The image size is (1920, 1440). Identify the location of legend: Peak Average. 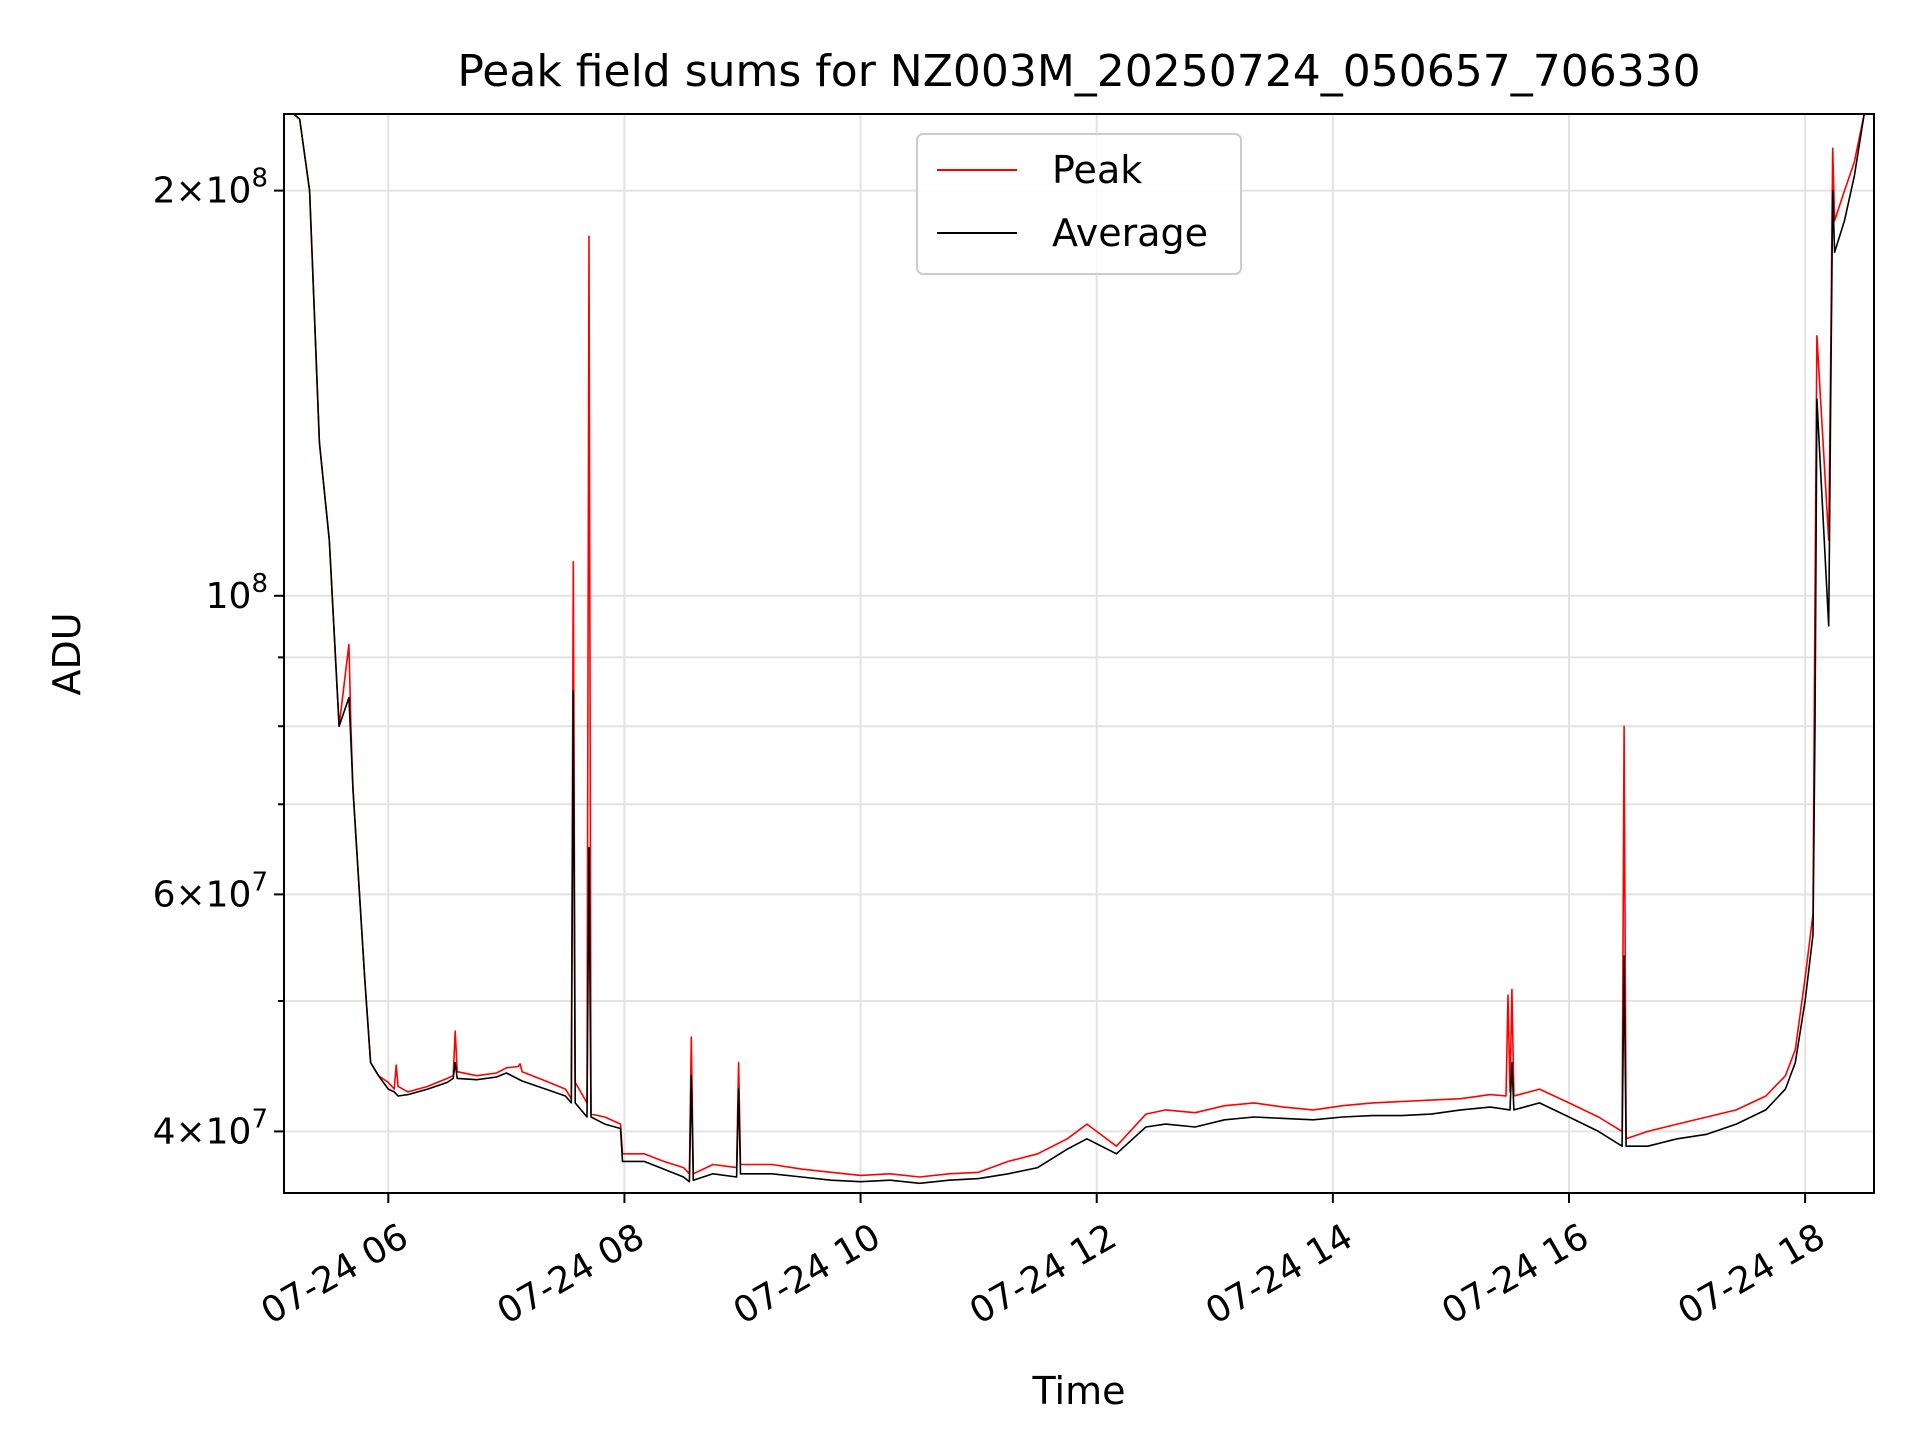
(1079, 204).